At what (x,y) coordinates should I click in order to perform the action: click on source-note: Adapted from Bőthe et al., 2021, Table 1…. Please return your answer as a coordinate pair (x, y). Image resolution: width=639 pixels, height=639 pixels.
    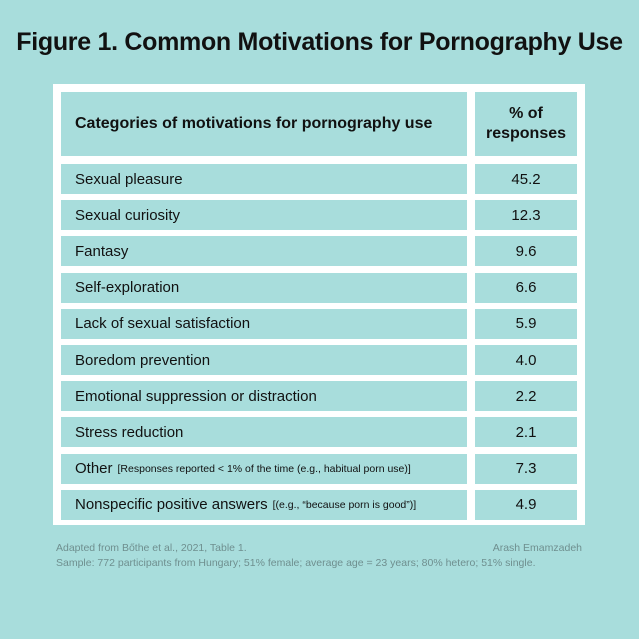
    Looking at the image, I should click on (151, 548).